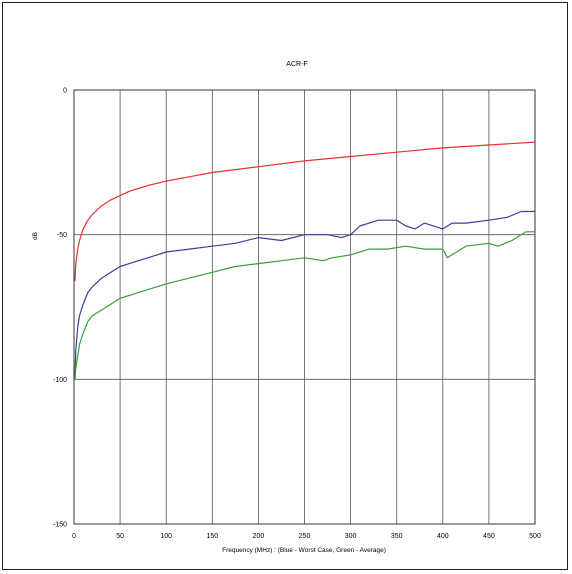  I want to click on x-tick-label: 300, so click(351, 536).